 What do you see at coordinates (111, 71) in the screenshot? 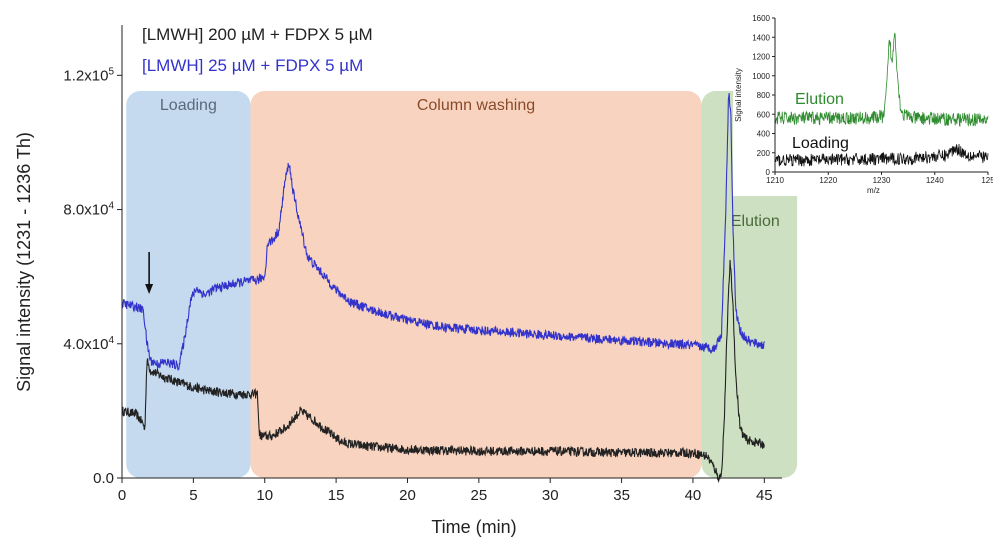
I see `y-tick-exponent: 5` at bounding box center [111, 71].